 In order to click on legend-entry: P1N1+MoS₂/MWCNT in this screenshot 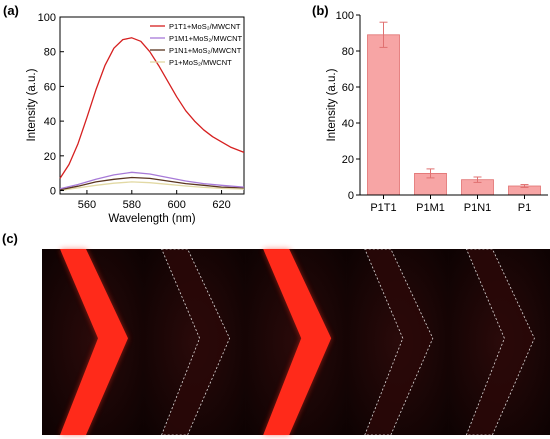, I will do `click(205, 50)`.